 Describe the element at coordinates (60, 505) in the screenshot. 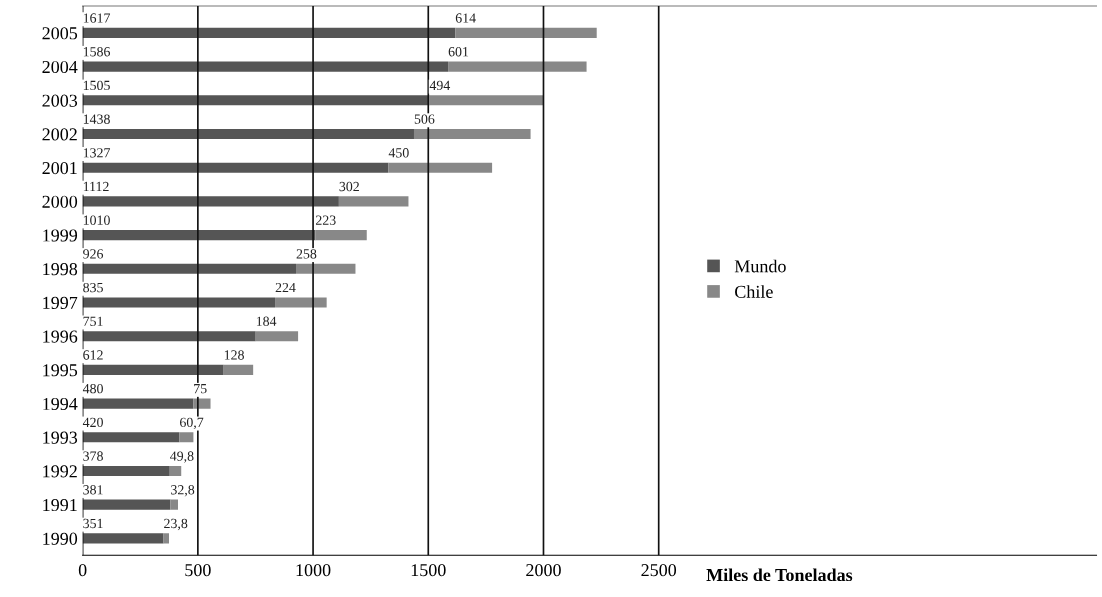

I see `y-tick-label: 1991` at that location.